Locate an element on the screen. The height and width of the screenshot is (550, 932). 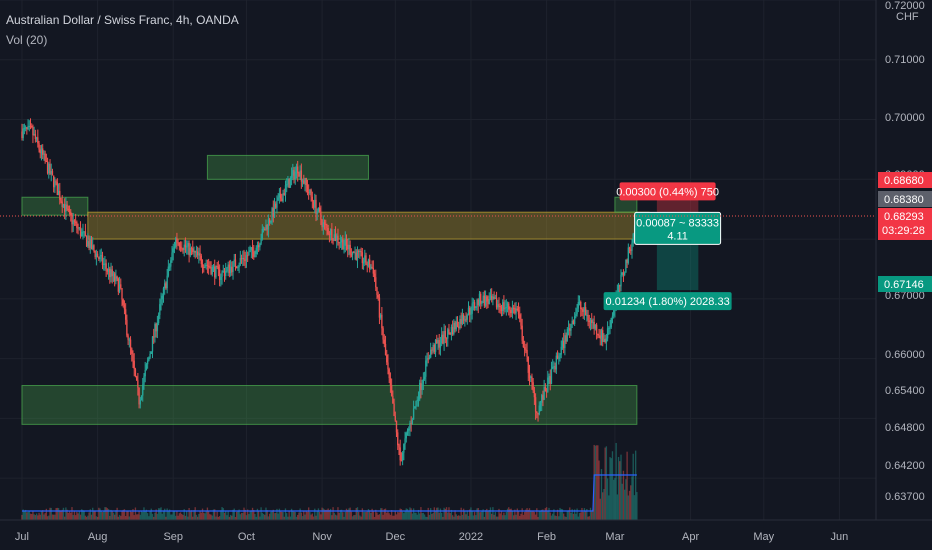
time-tick-label: Jun is located at coordinates (840, 537).